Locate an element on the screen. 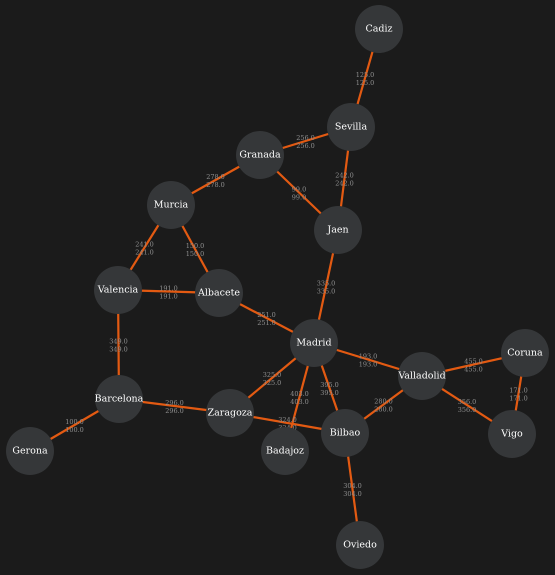 This screenshot has height=575, width=555. node-label-madrid: Madrid is located at coordinates (313, 343).